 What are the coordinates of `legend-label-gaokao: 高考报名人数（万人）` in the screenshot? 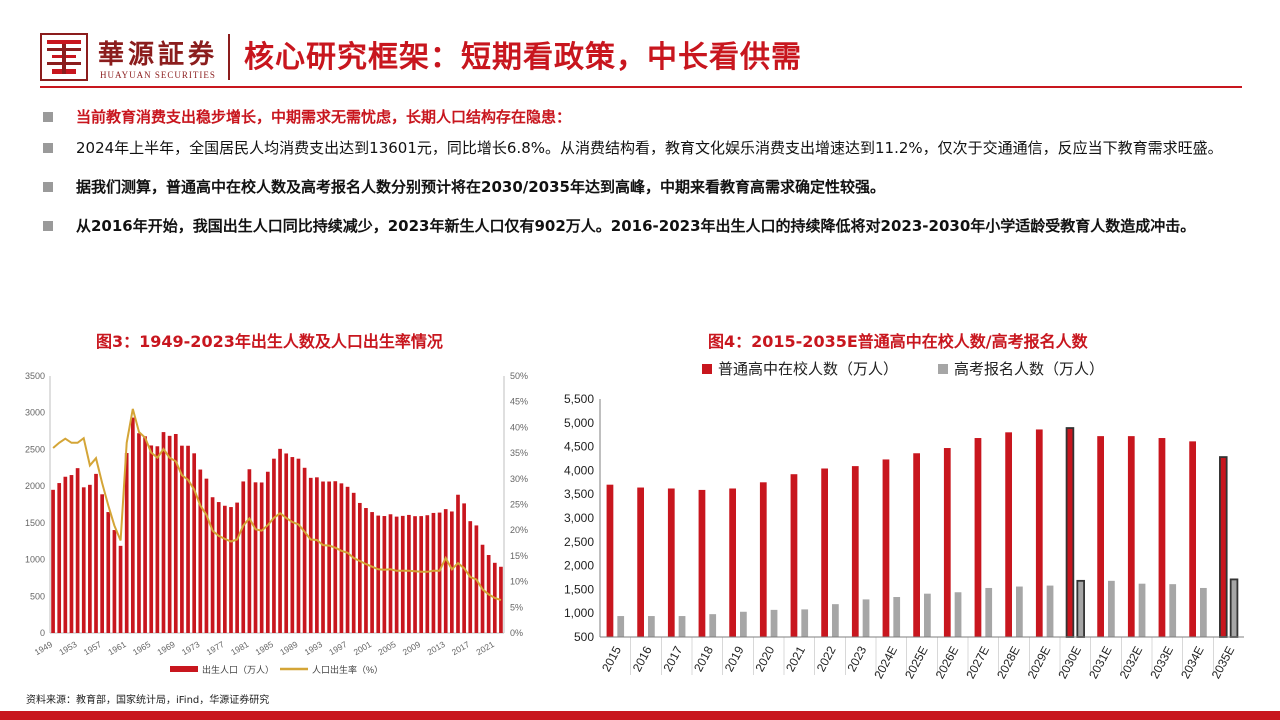 It's located at (1029, 369).